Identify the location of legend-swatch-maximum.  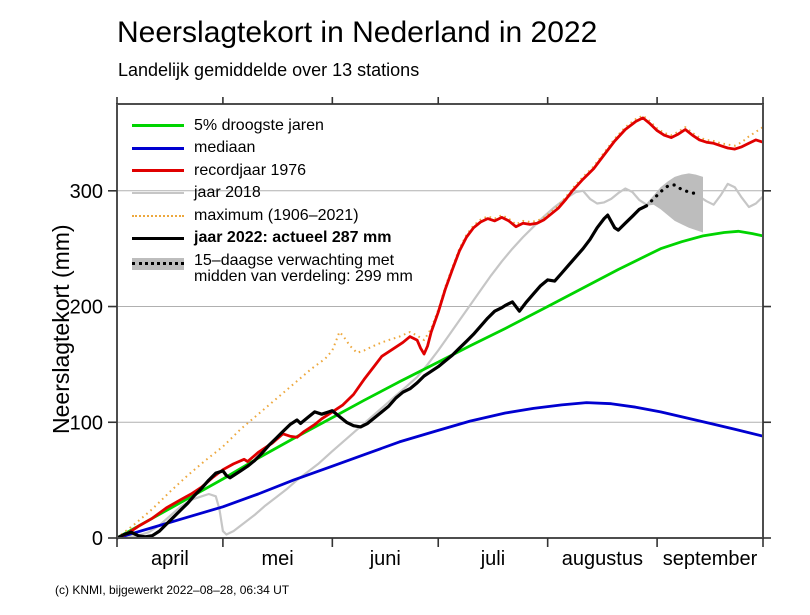
(158, 215).